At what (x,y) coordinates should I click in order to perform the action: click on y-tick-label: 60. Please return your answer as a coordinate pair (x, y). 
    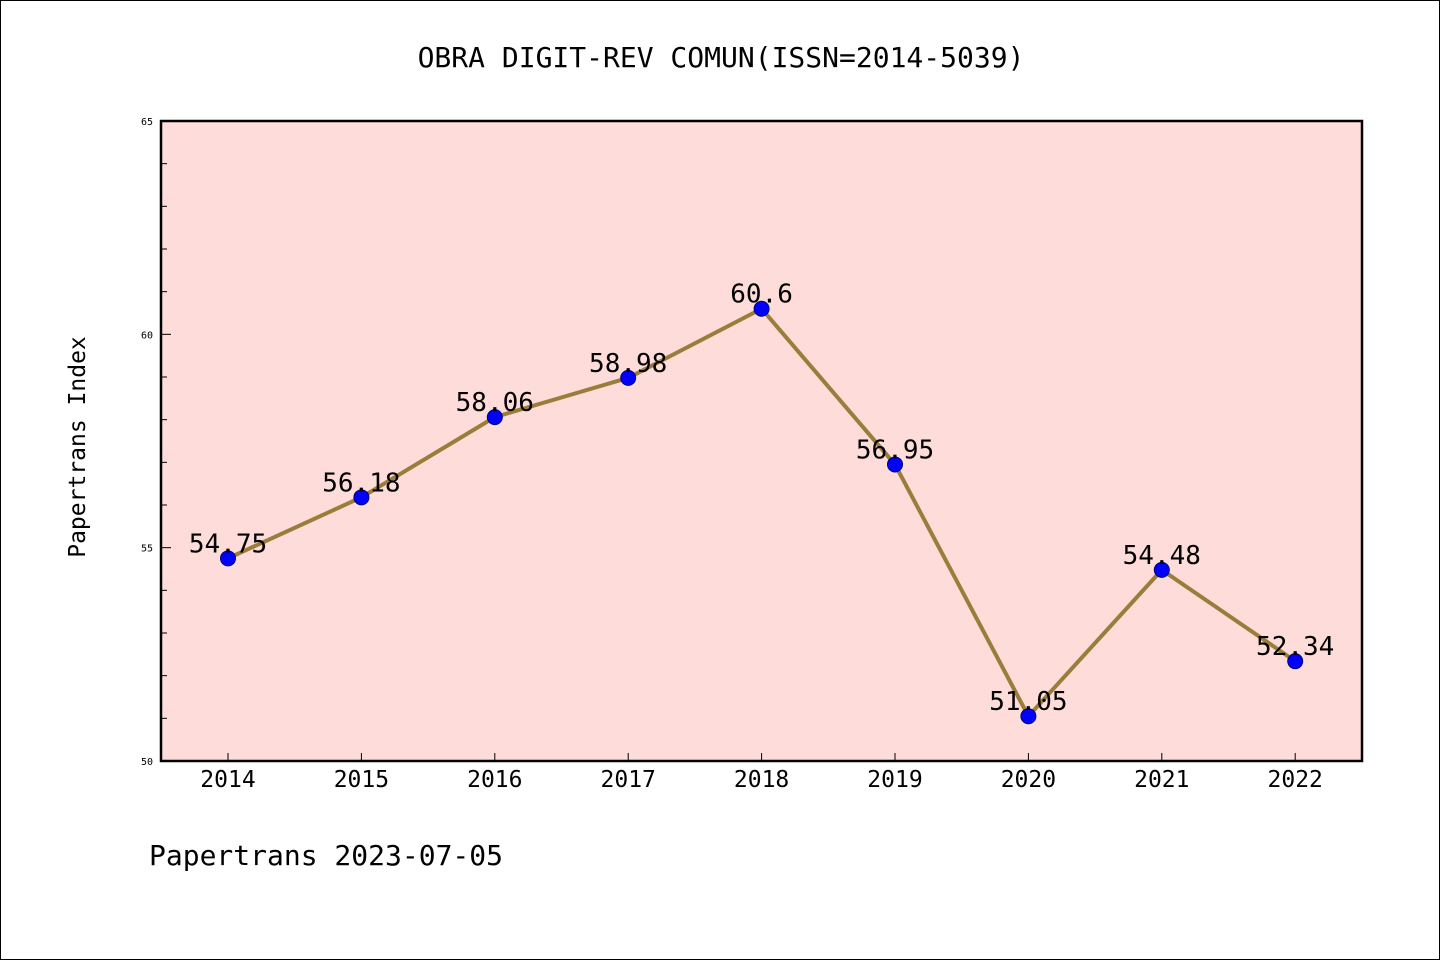
    Looking at the image, I should click on (147, 335).